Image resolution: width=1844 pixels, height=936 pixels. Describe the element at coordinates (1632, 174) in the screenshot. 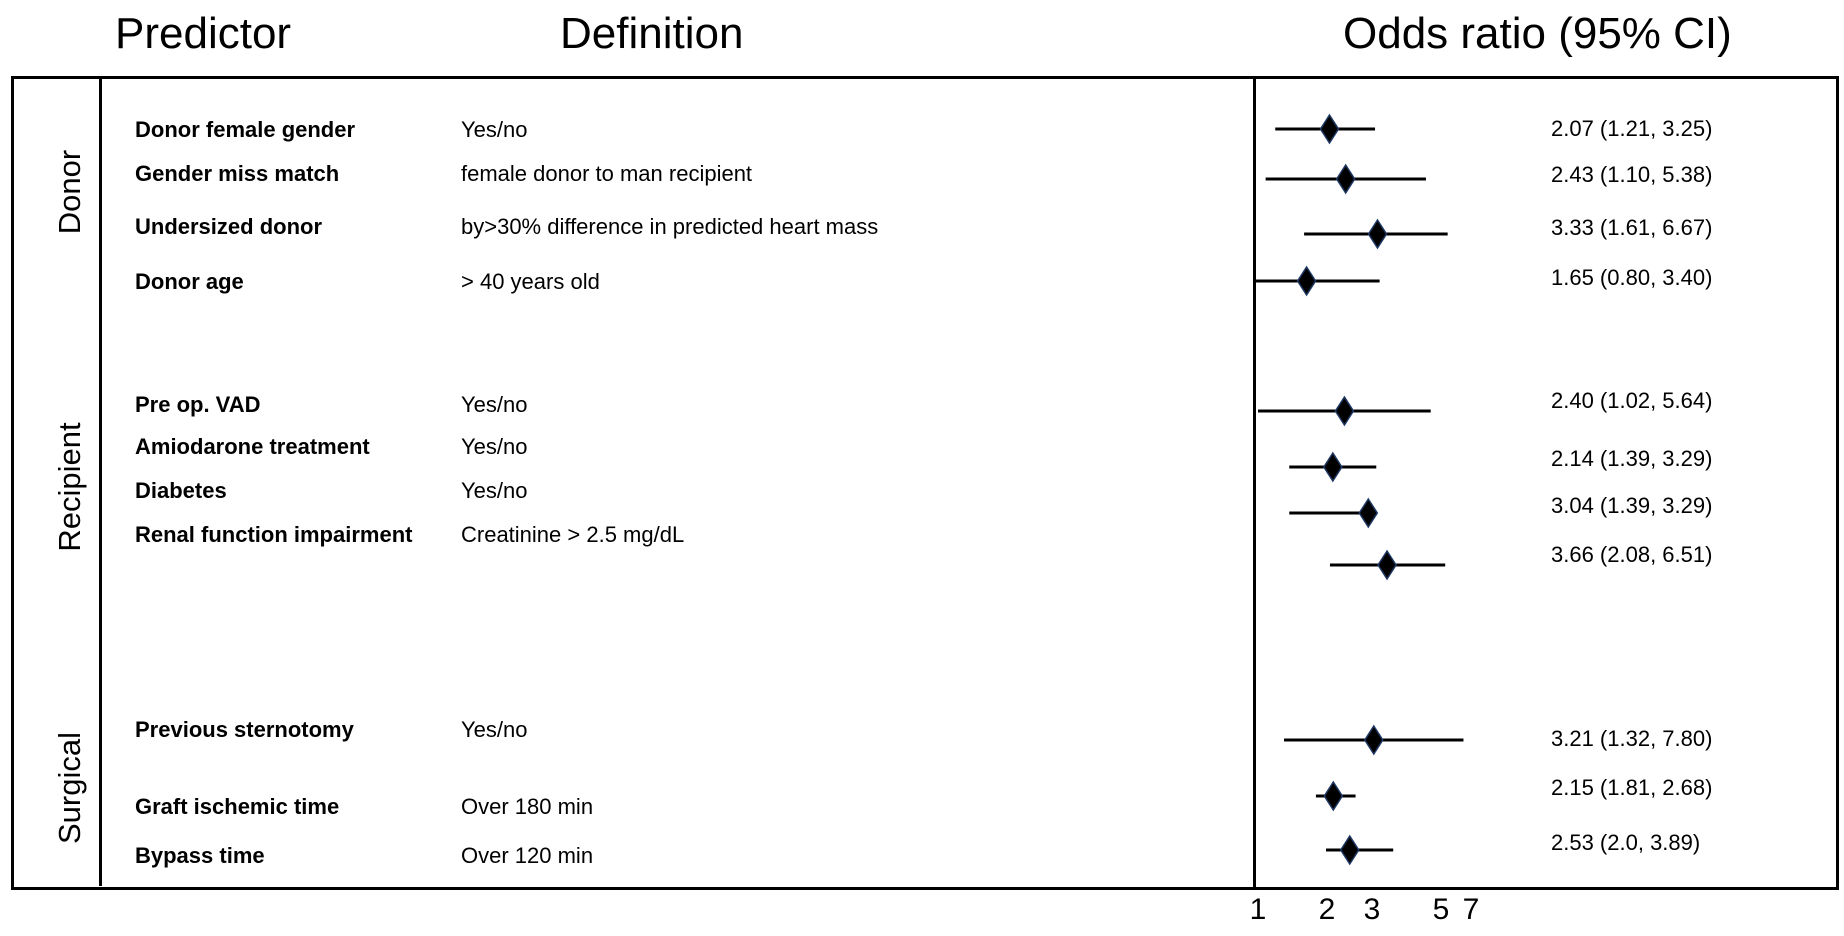

I see `or-value-text: 2.43 (1.10, 5.38)` at that location.